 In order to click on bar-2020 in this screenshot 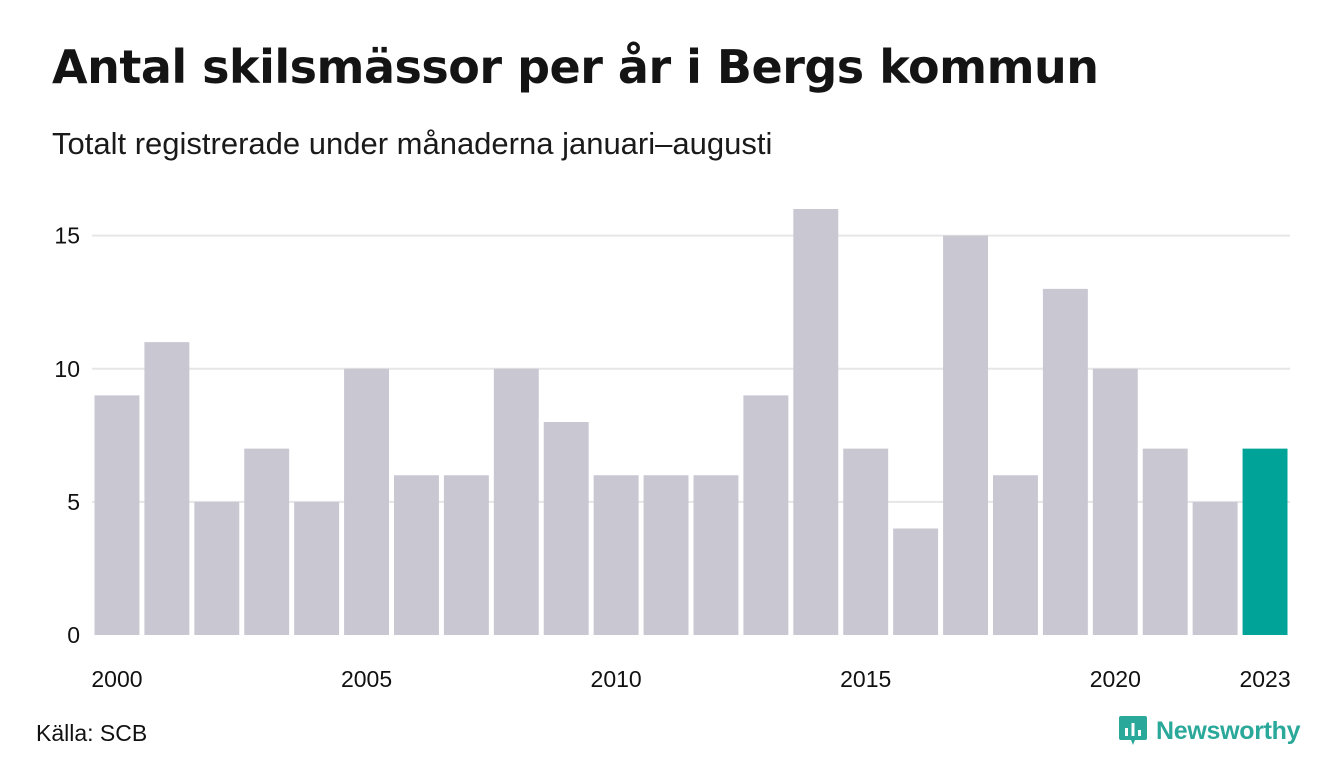, I will do `click(1115, 501)`.